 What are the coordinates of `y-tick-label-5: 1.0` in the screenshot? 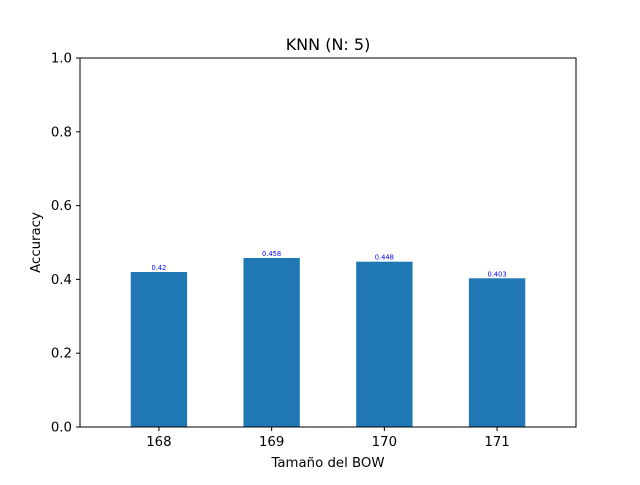 It's located at (61, 59).